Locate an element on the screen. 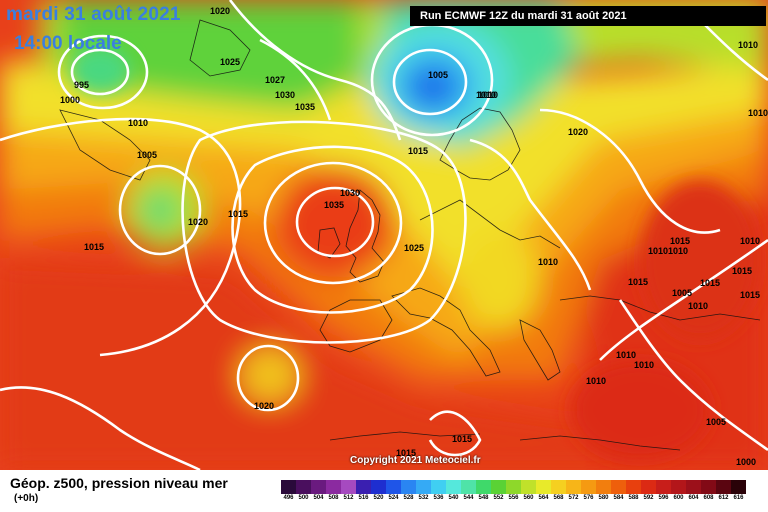 The image size is (768, 512). scale-value: 532 is located at coordinates (423, 498).